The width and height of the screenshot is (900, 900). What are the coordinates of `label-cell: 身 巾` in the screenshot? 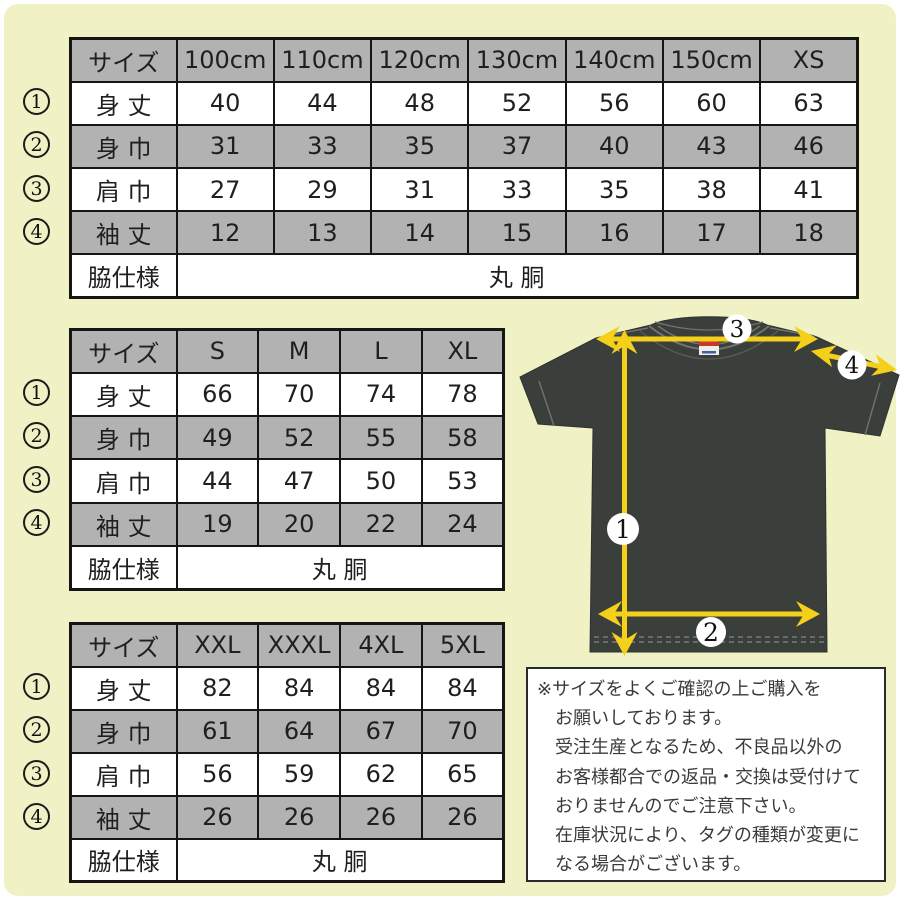 It's located at (123, 146).